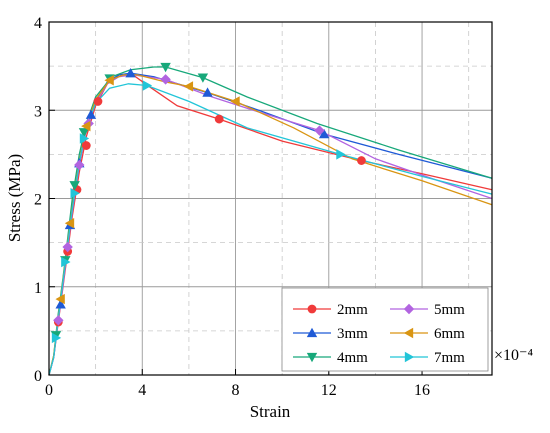  What do you see at coordinates (38, 111) in the screenshot?
I see `y-tick-label: 3` at bounding box center [38, 111].